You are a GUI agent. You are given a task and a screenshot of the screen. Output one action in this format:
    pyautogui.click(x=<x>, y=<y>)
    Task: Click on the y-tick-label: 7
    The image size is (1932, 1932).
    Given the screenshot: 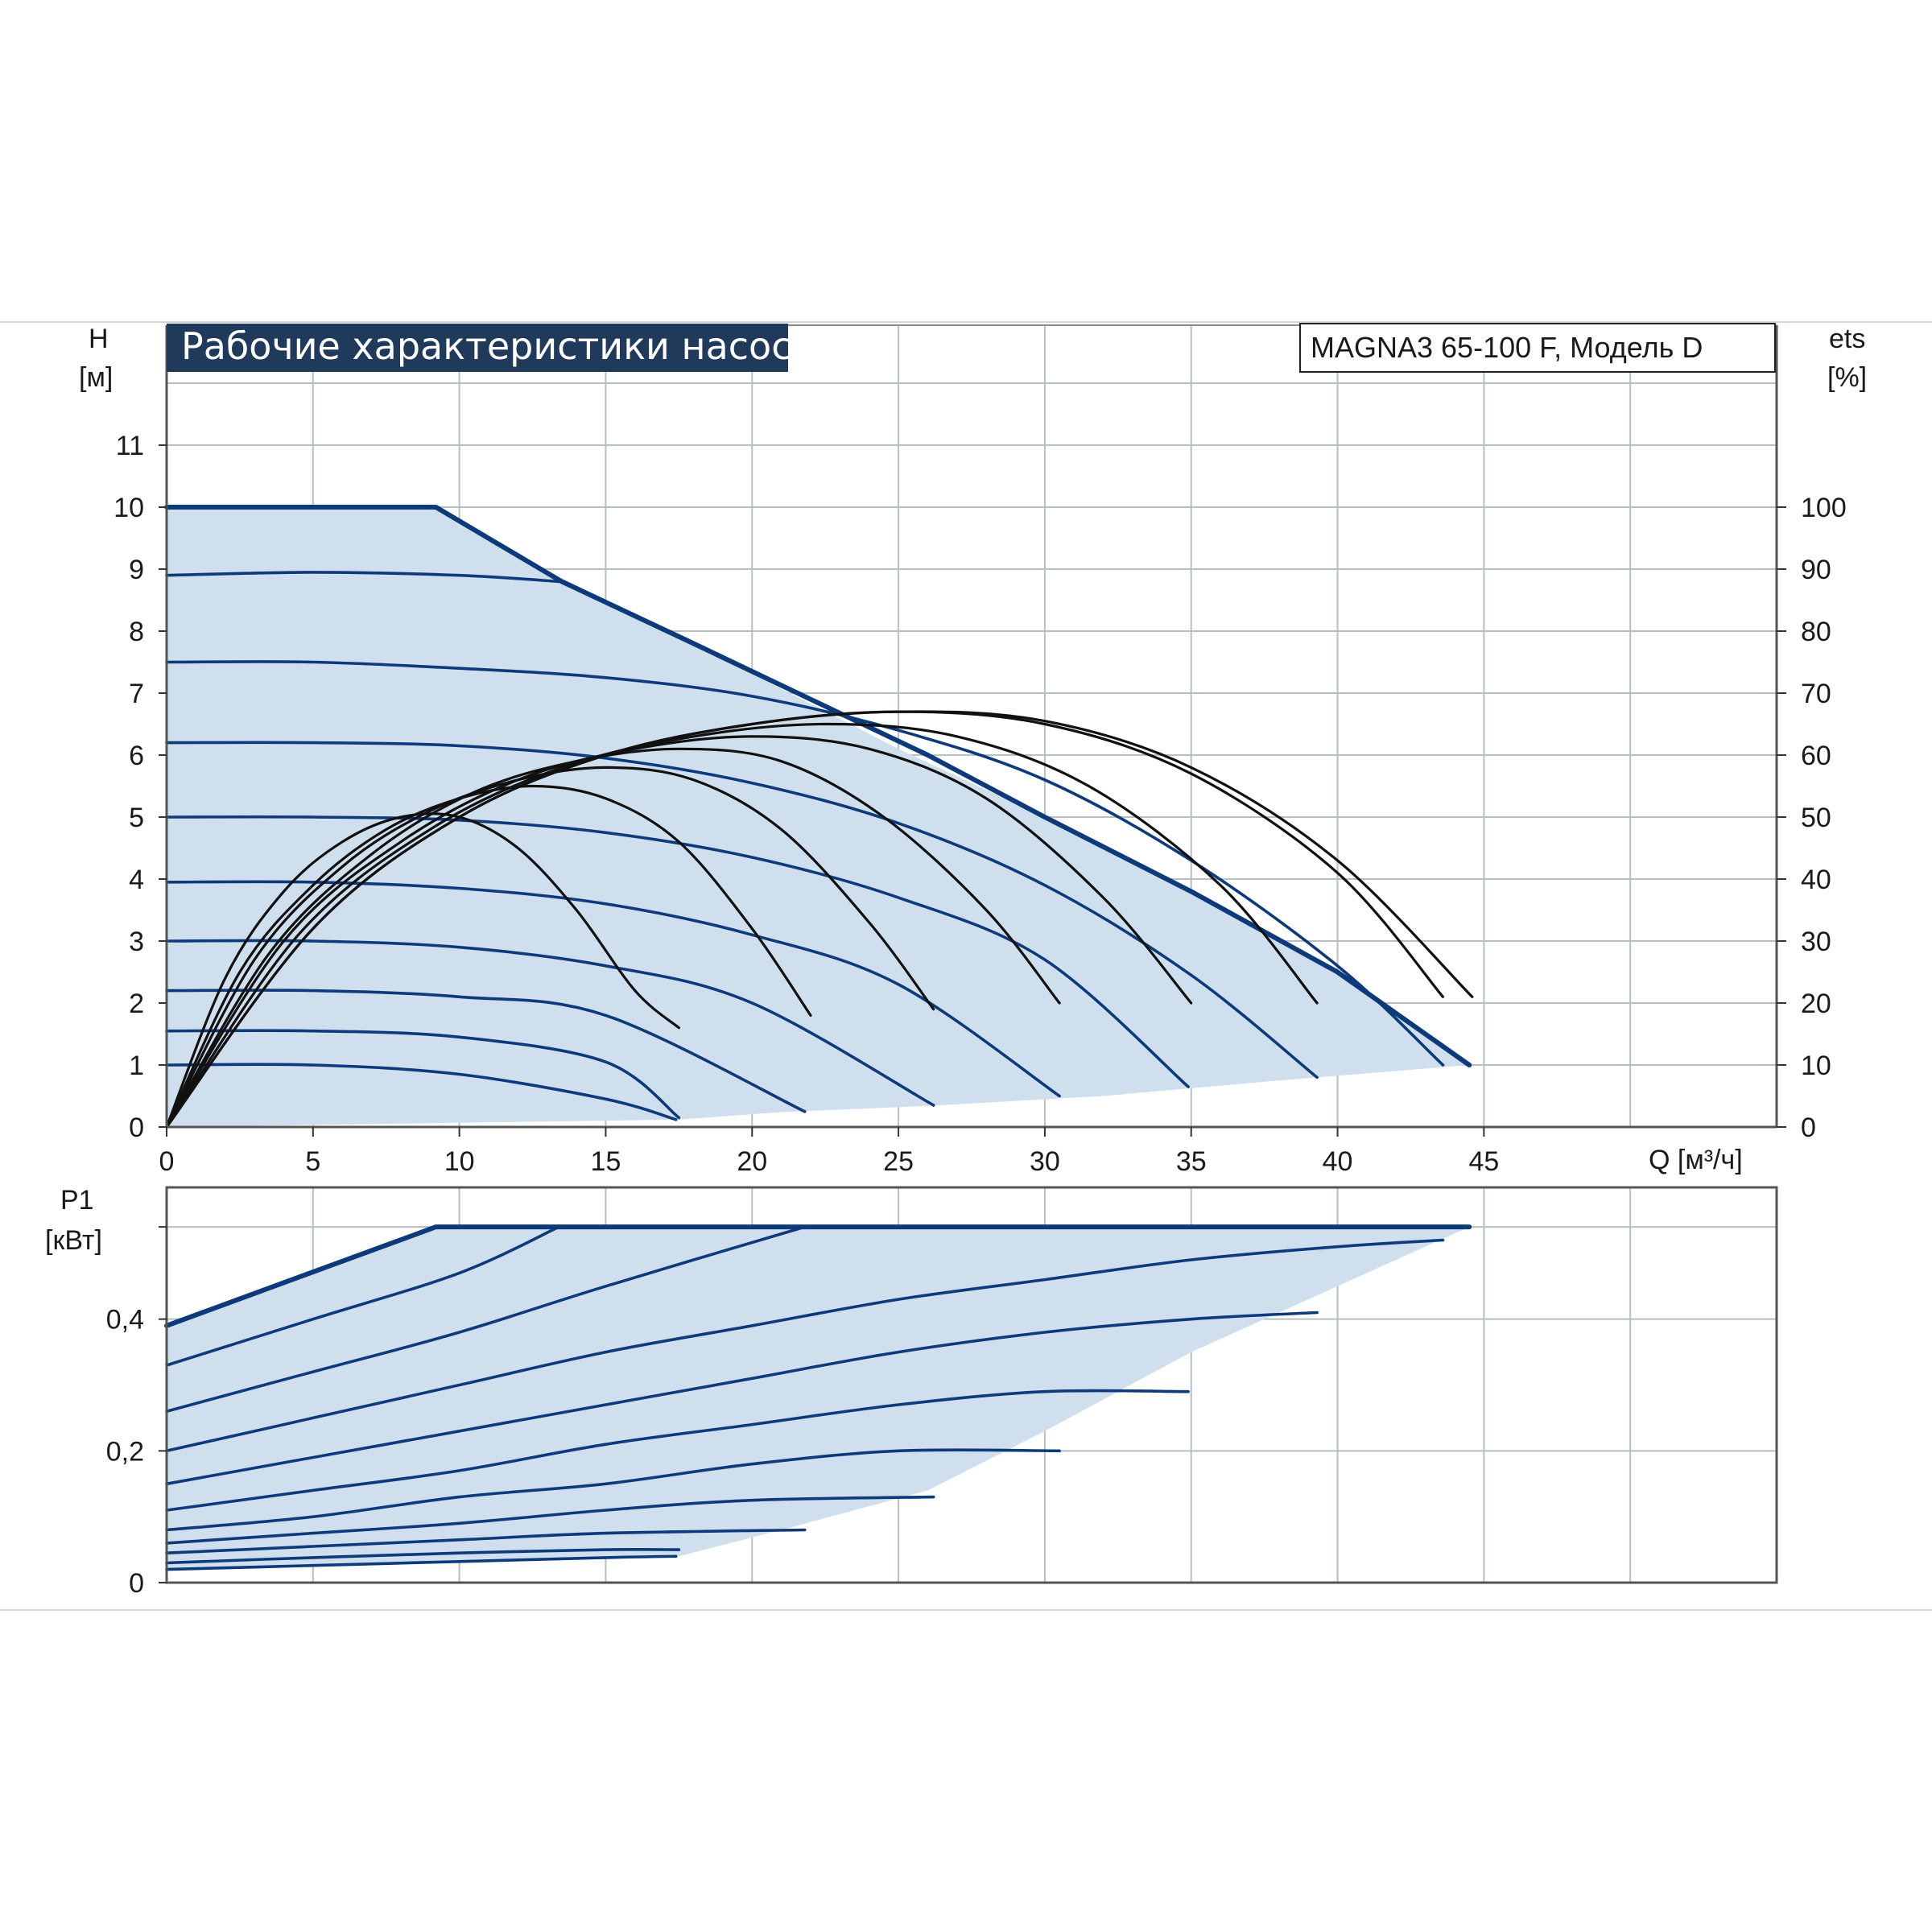 What is the action you would take?
    pyautogui.click(x=136, y=694)
    